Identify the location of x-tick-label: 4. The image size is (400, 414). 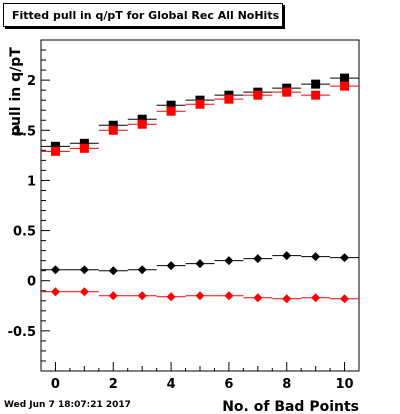
(171, 384).